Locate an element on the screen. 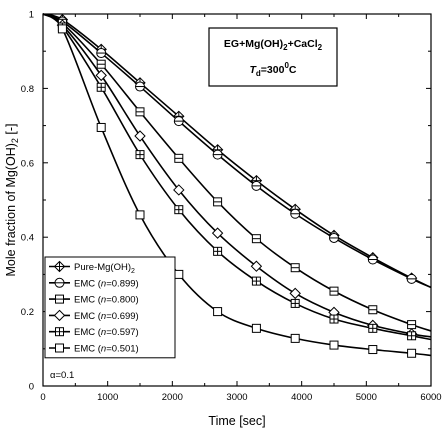  legend-label: EMC (n=0.501) is located at coordinates (106, 349).